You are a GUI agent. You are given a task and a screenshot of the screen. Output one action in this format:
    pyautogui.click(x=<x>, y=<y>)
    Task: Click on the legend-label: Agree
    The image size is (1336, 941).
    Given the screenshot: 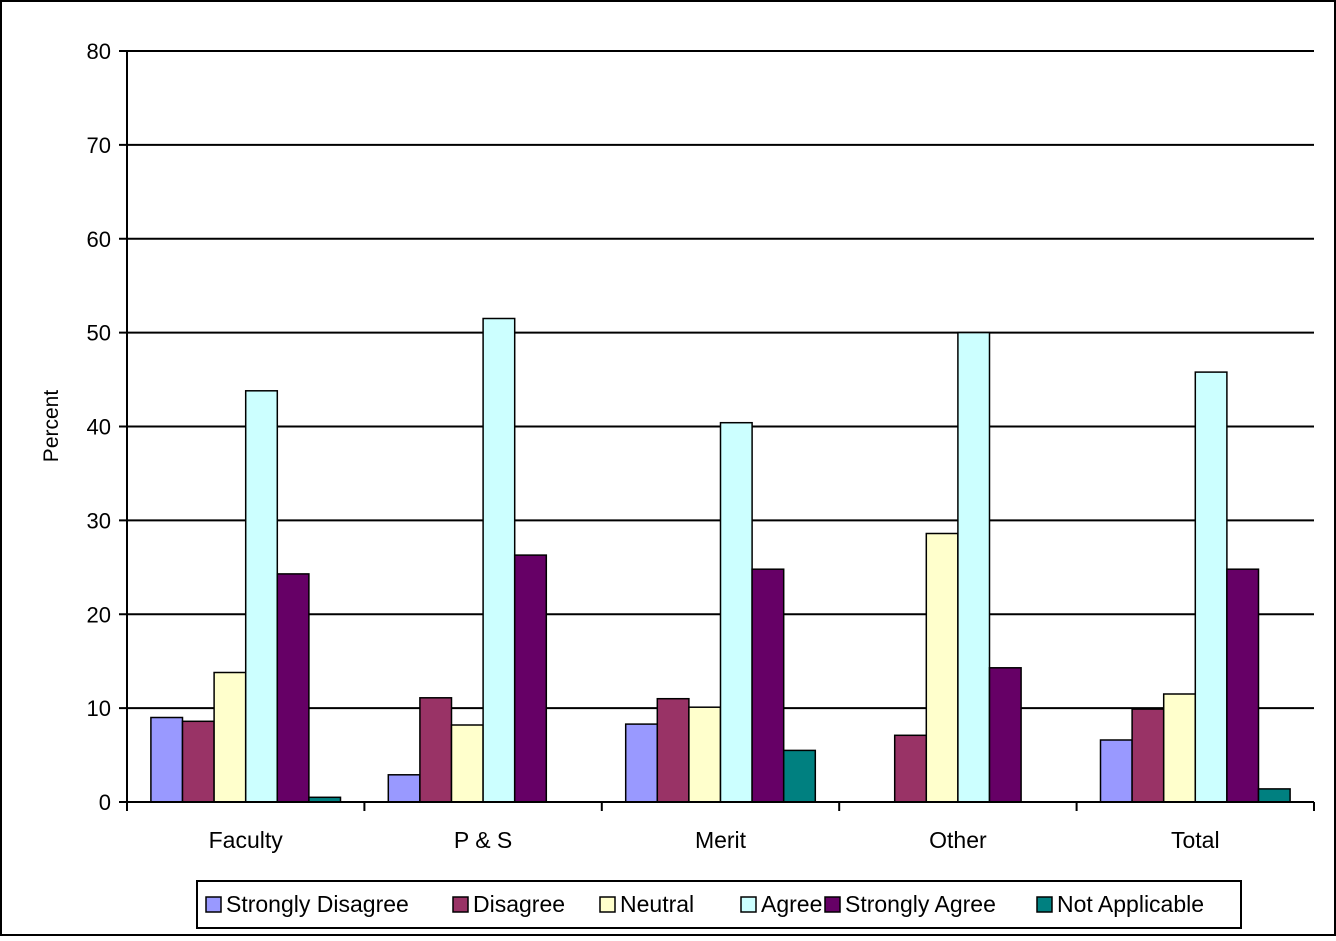 What is the action you would take?
    pyautogui.click(x=791, y=904)
    